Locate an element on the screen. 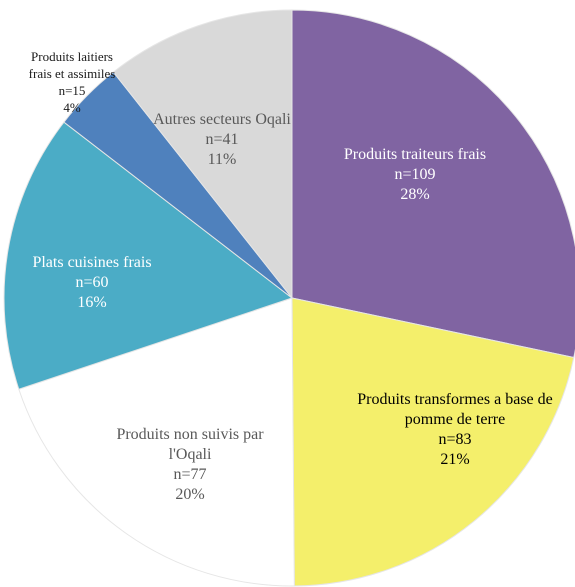 This screenshot has width=575, height=587. slice-label: Plats cuisines frais n=60 16% is located at coordinates (96, 283).